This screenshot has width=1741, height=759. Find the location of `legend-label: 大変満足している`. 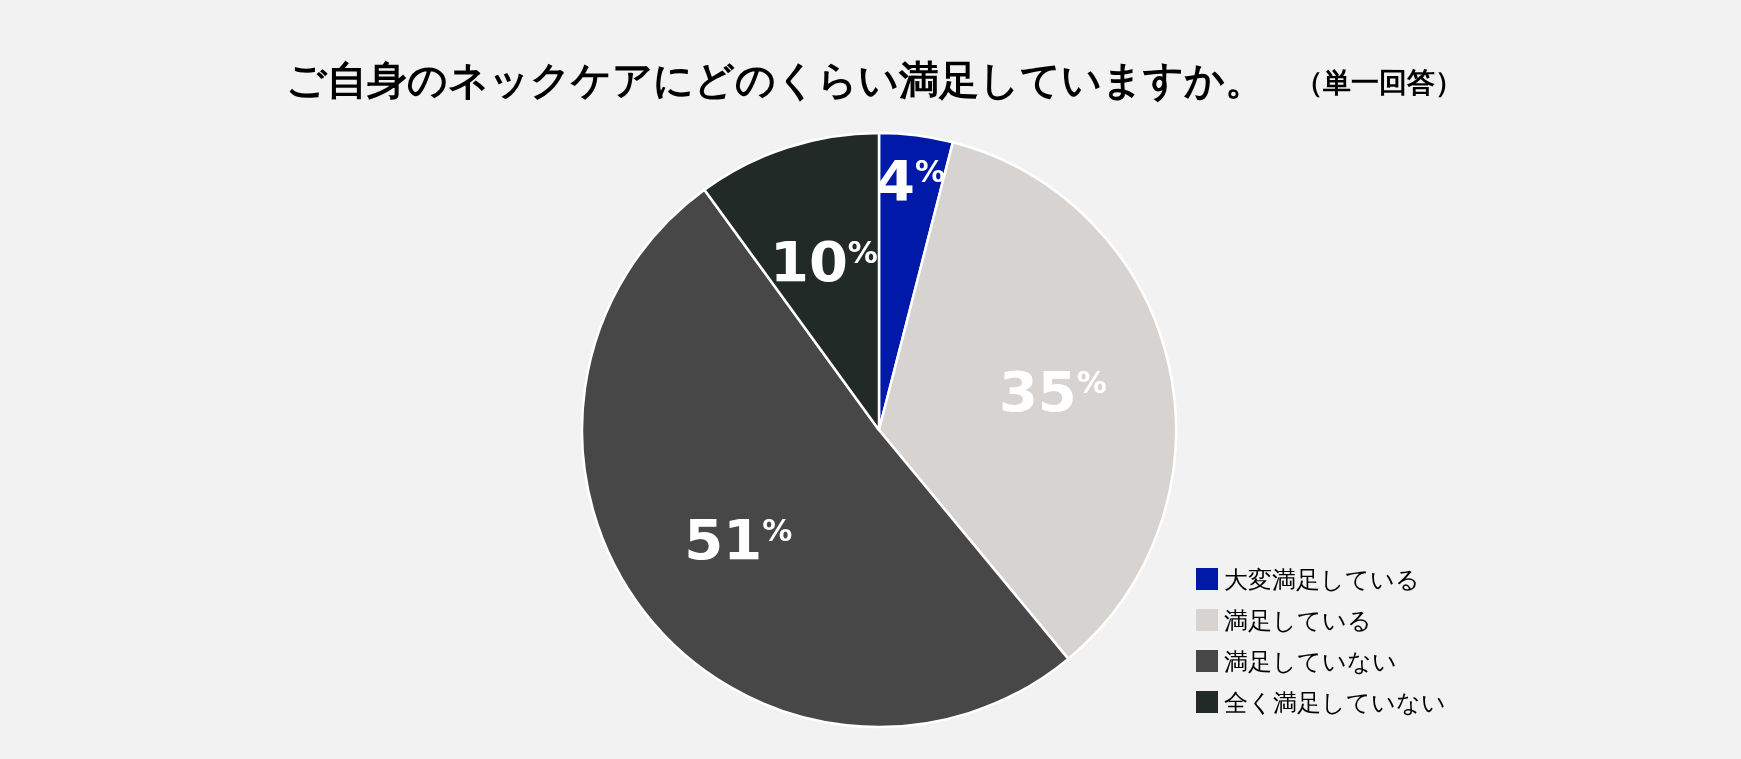

legend-label: 大変満足している is located at coordinates (1322, 580).